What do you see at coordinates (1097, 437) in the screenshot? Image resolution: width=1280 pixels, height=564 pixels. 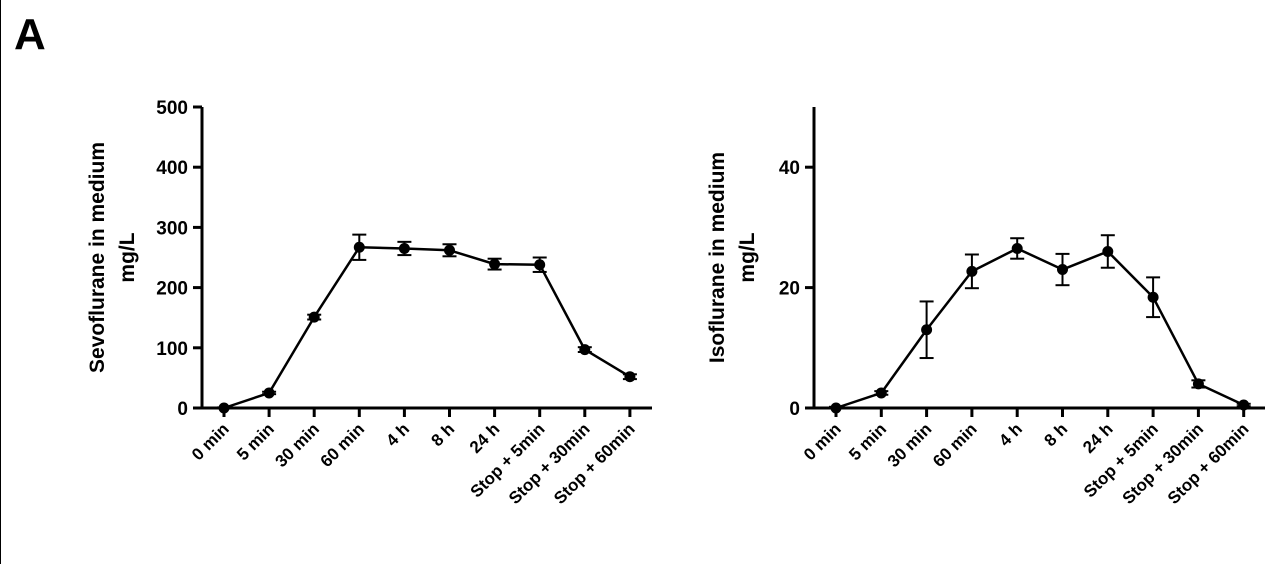 I see `chart-2-x-tick-label: 24 h` at bounding box center [1097, 437].